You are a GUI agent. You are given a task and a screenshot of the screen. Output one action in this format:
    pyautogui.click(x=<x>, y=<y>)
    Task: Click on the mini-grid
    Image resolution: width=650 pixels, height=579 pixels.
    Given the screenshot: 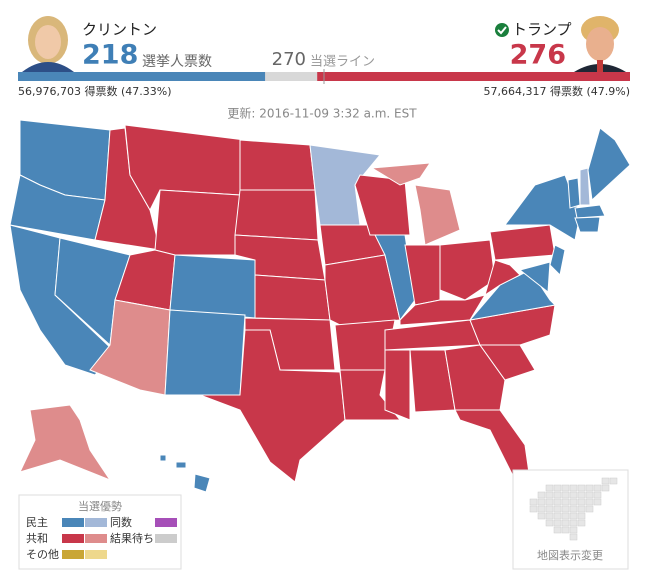 What is the action you would take?
    pyautogui.click(x=573, y=509)
    